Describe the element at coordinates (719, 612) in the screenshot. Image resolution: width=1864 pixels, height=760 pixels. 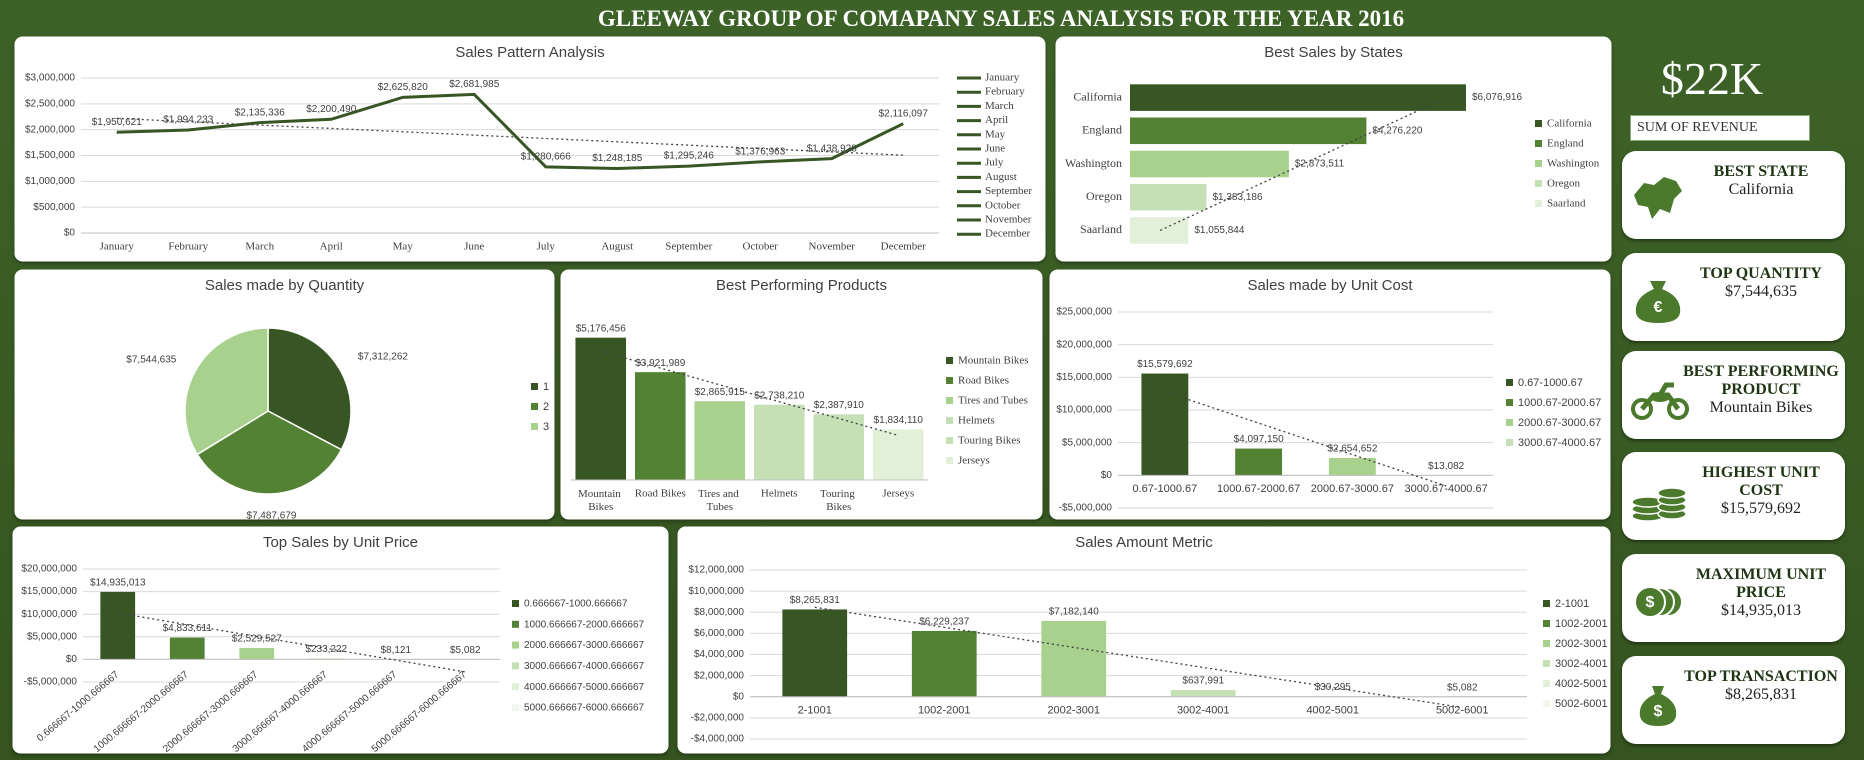
I see `y-tick-label: $8,000,000` at that location.